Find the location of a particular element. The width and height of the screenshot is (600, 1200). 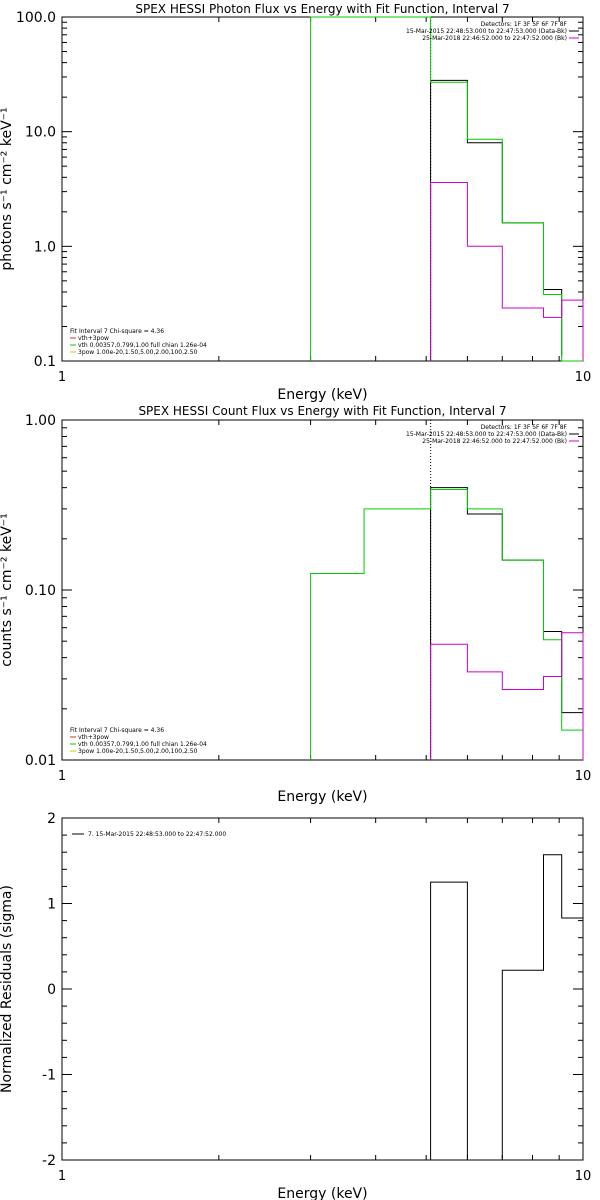

y-axis-label-1: counts s⁻¹ cm⁻² keV⁻¹ is located at coordinates (7, 590).